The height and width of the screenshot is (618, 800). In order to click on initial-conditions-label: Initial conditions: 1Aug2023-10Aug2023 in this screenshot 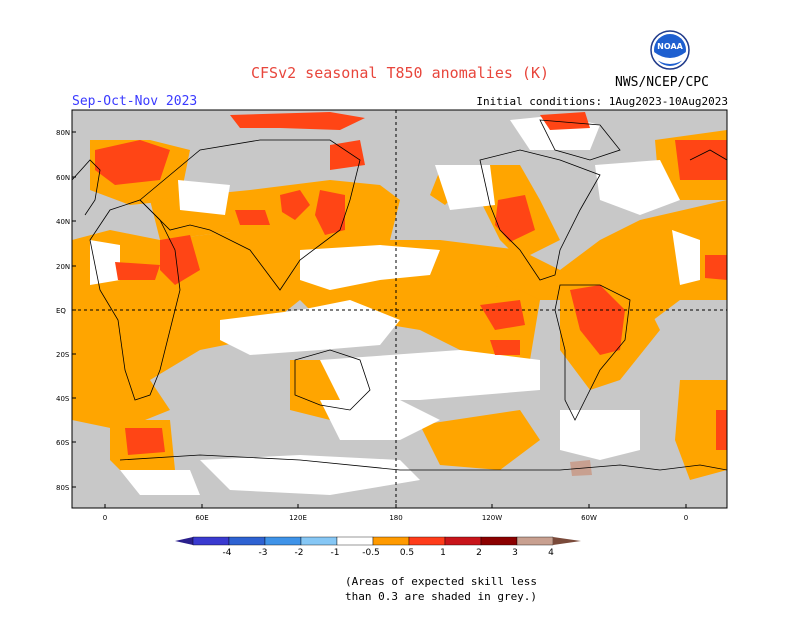, I will do `click(602, 101)`.